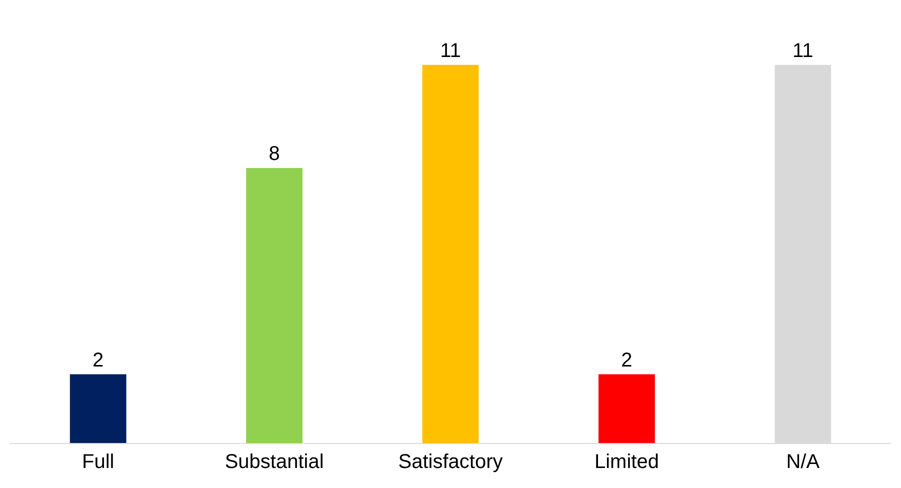 This screenshot has width=901, height=488. Describe the element at coordinates (626, 462) in the screenshot. I see `x-tick-label: Limited` at that location.